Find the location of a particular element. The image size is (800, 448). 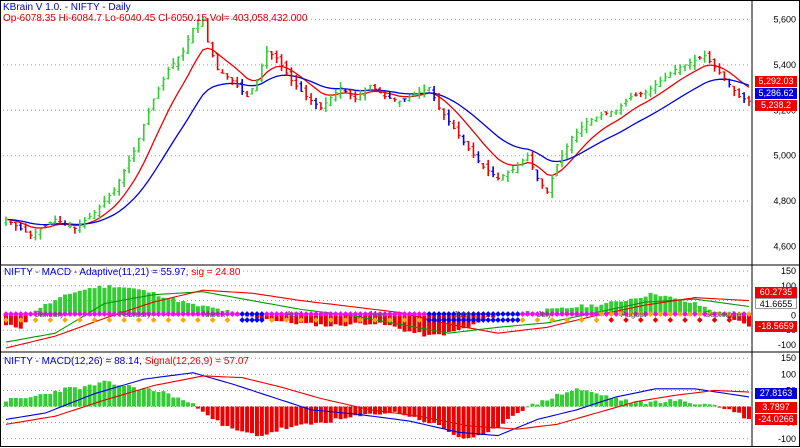

month-label: September is located at coordinates (724, 314).